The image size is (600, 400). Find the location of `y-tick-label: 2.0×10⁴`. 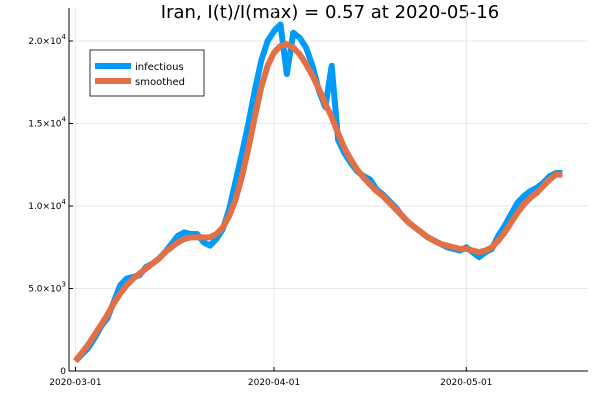

y-tick-label: 2.0×10⁴ is located at coordinates (47, 40).